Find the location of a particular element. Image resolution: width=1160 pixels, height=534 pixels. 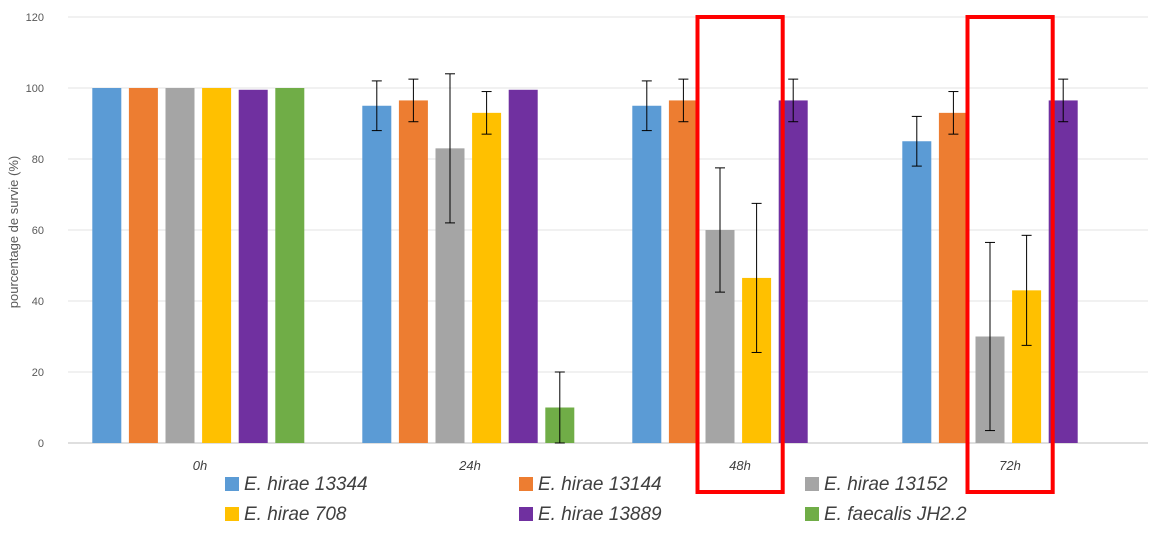

bar-e-hirae-13344-72h is located at coordinates (917, 292).